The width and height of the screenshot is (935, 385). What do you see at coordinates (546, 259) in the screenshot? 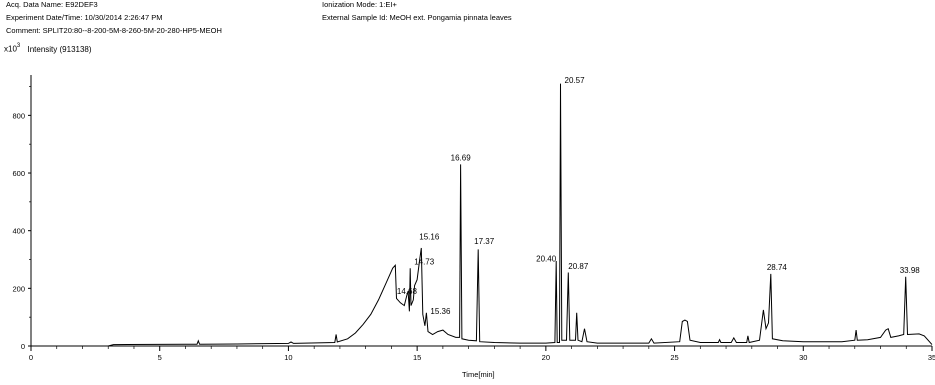
I see `peak-label: 20.40` at bounding box center [546, 259].